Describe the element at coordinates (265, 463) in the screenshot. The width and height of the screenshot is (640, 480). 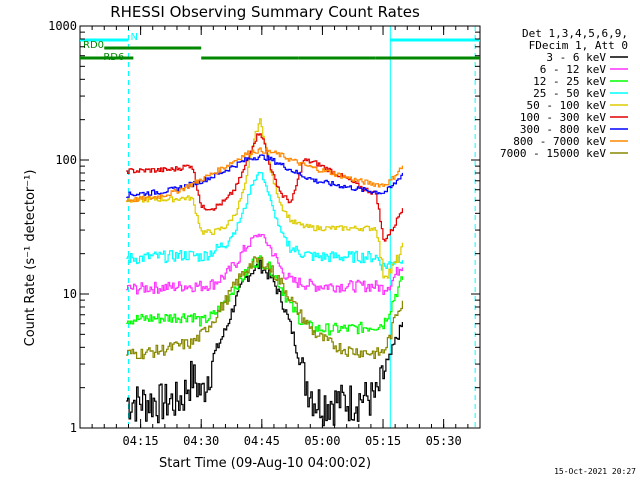
I see `x-axis-label: Start Time (09-Aug-10 04:00:02)` at that location.